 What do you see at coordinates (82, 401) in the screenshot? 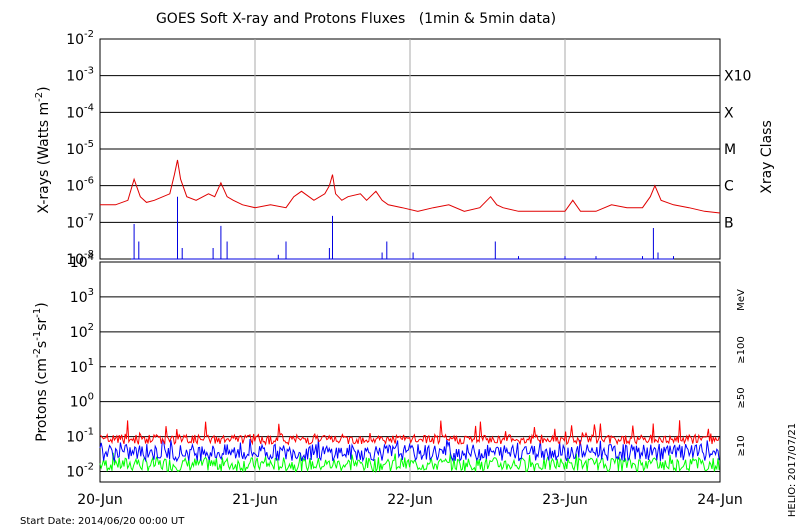
I see `proton-y-tick-label: 10⁰` at bounding box center [82, 401].